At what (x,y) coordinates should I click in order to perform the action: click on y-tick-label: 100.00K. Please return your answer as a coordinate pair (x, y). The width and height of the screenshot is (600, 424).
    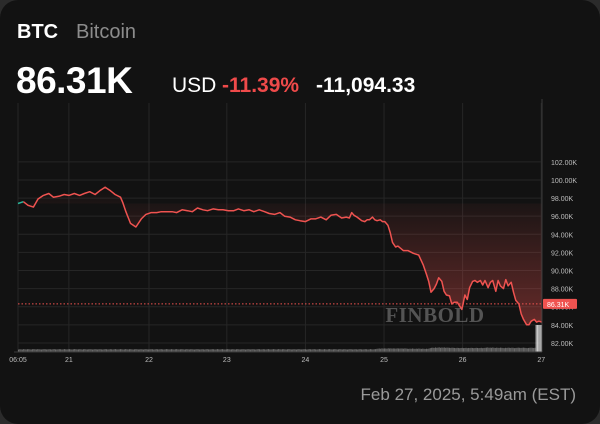
    Looking at the image, I should click on (564, 181).